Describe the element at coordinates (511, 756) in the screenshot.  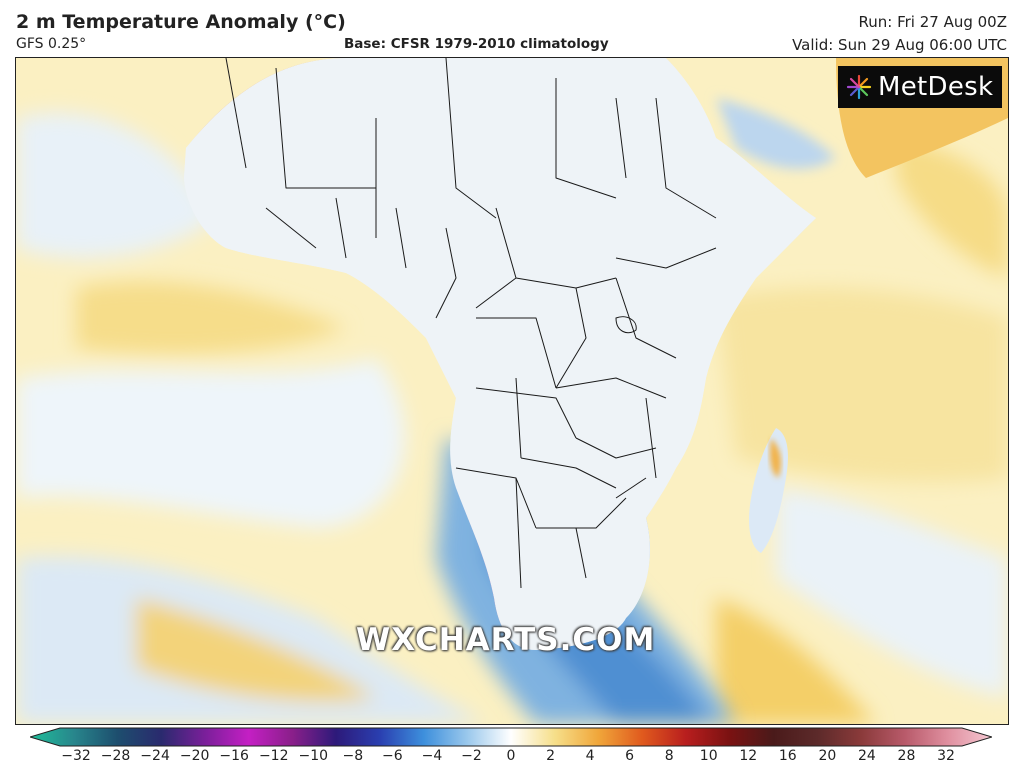
I see `colorbar-tick-label: 0` at that location.